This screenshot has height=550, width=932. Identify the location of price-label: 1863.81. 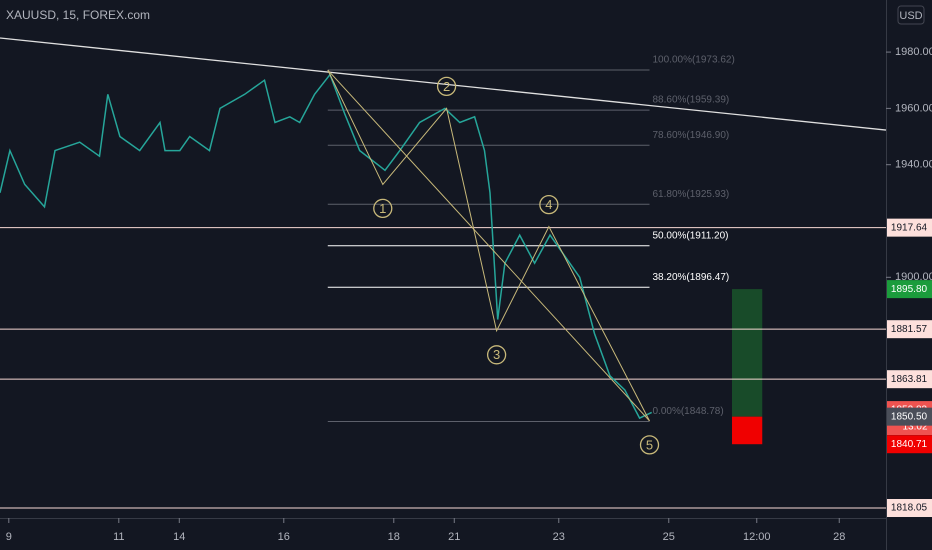
(909, 379).